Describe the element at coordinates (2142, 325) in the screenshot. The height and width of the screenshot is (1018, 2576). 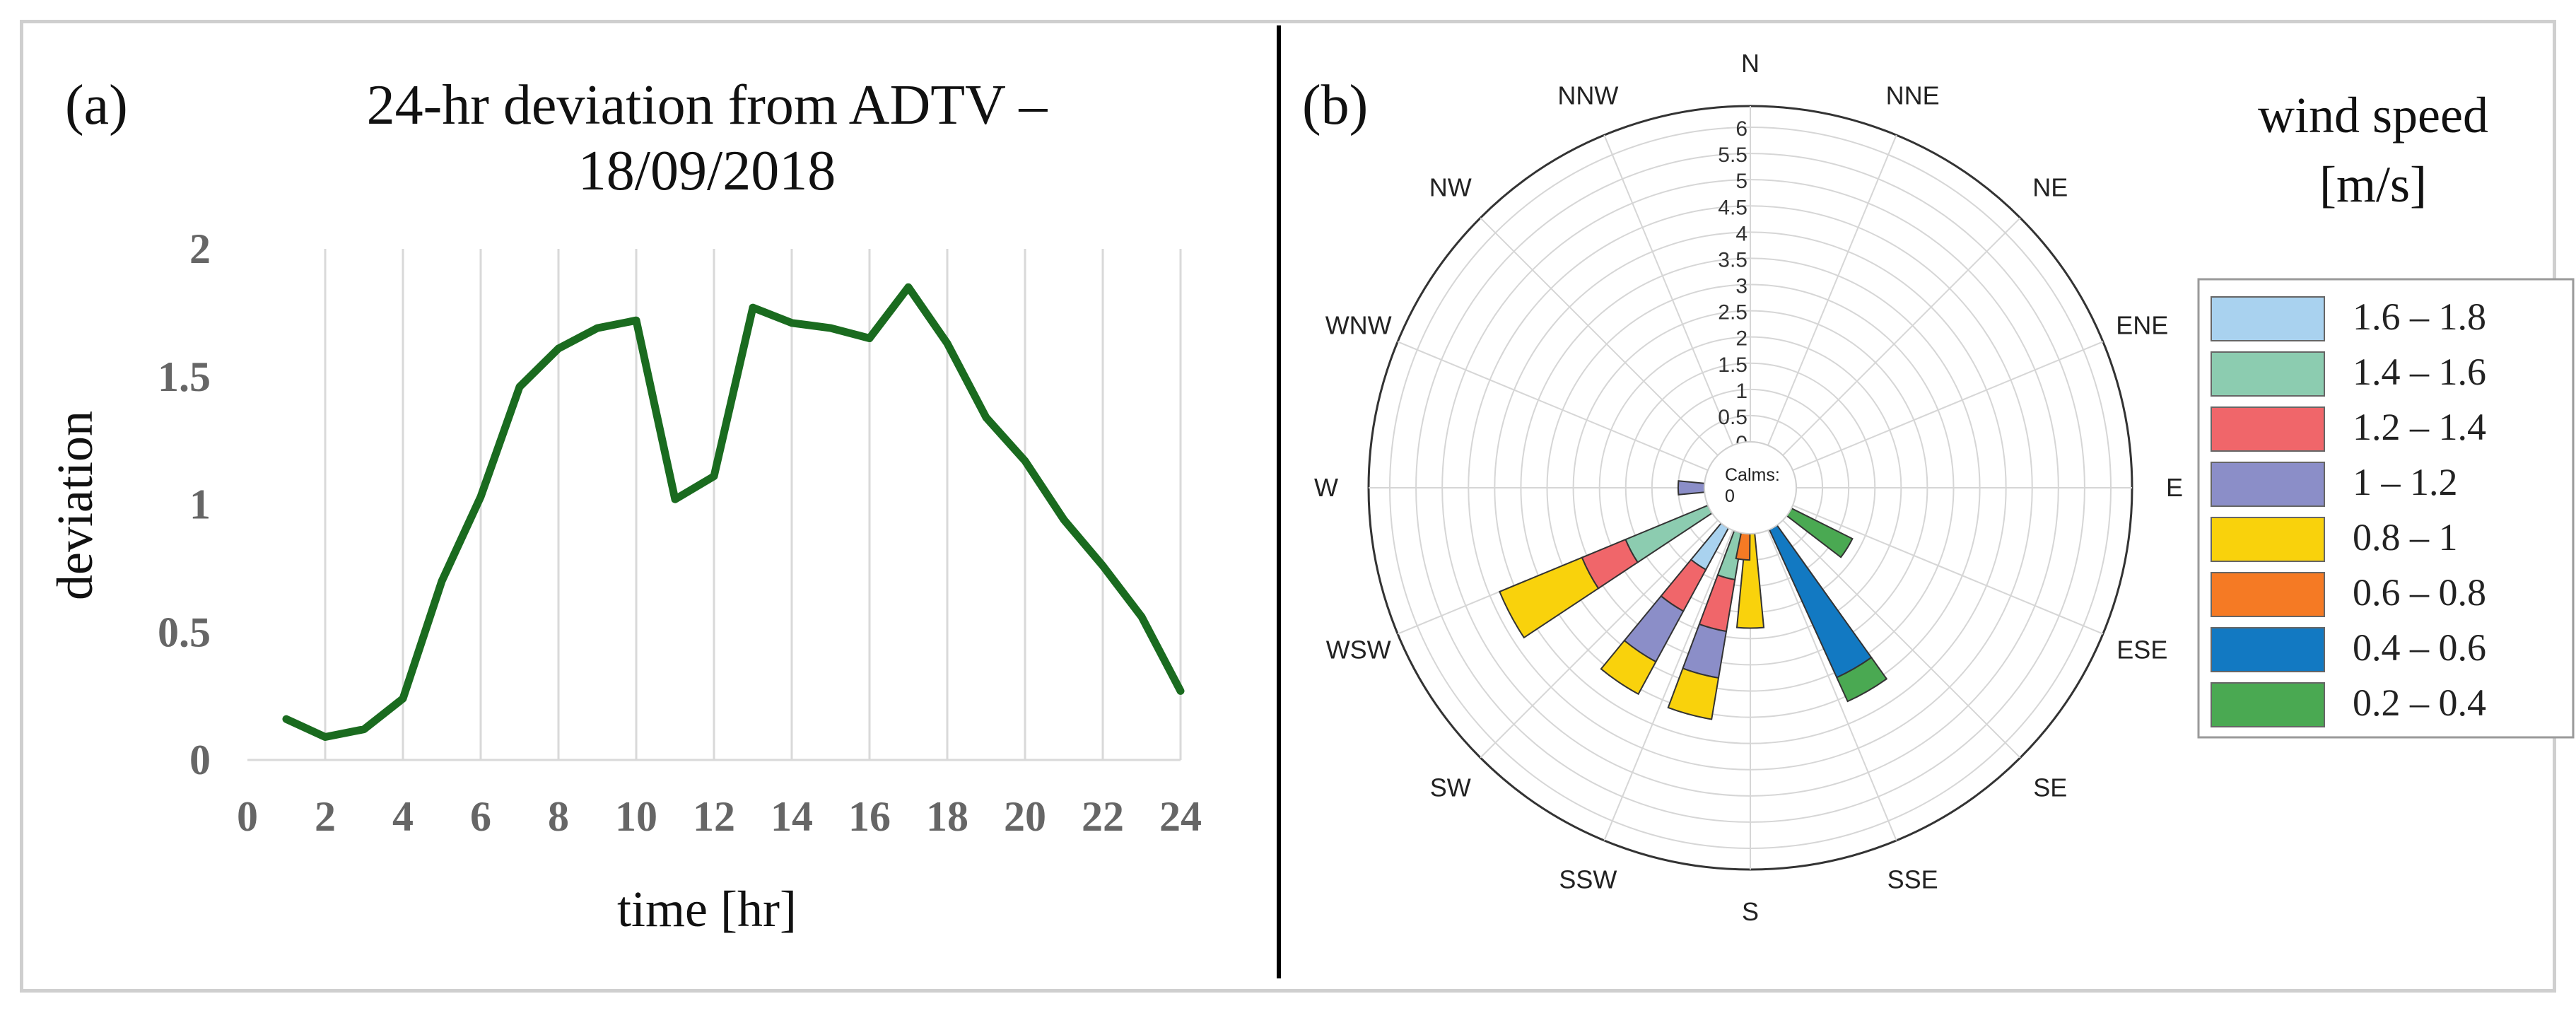
I see `direction-label-ene: ENE` at that location.